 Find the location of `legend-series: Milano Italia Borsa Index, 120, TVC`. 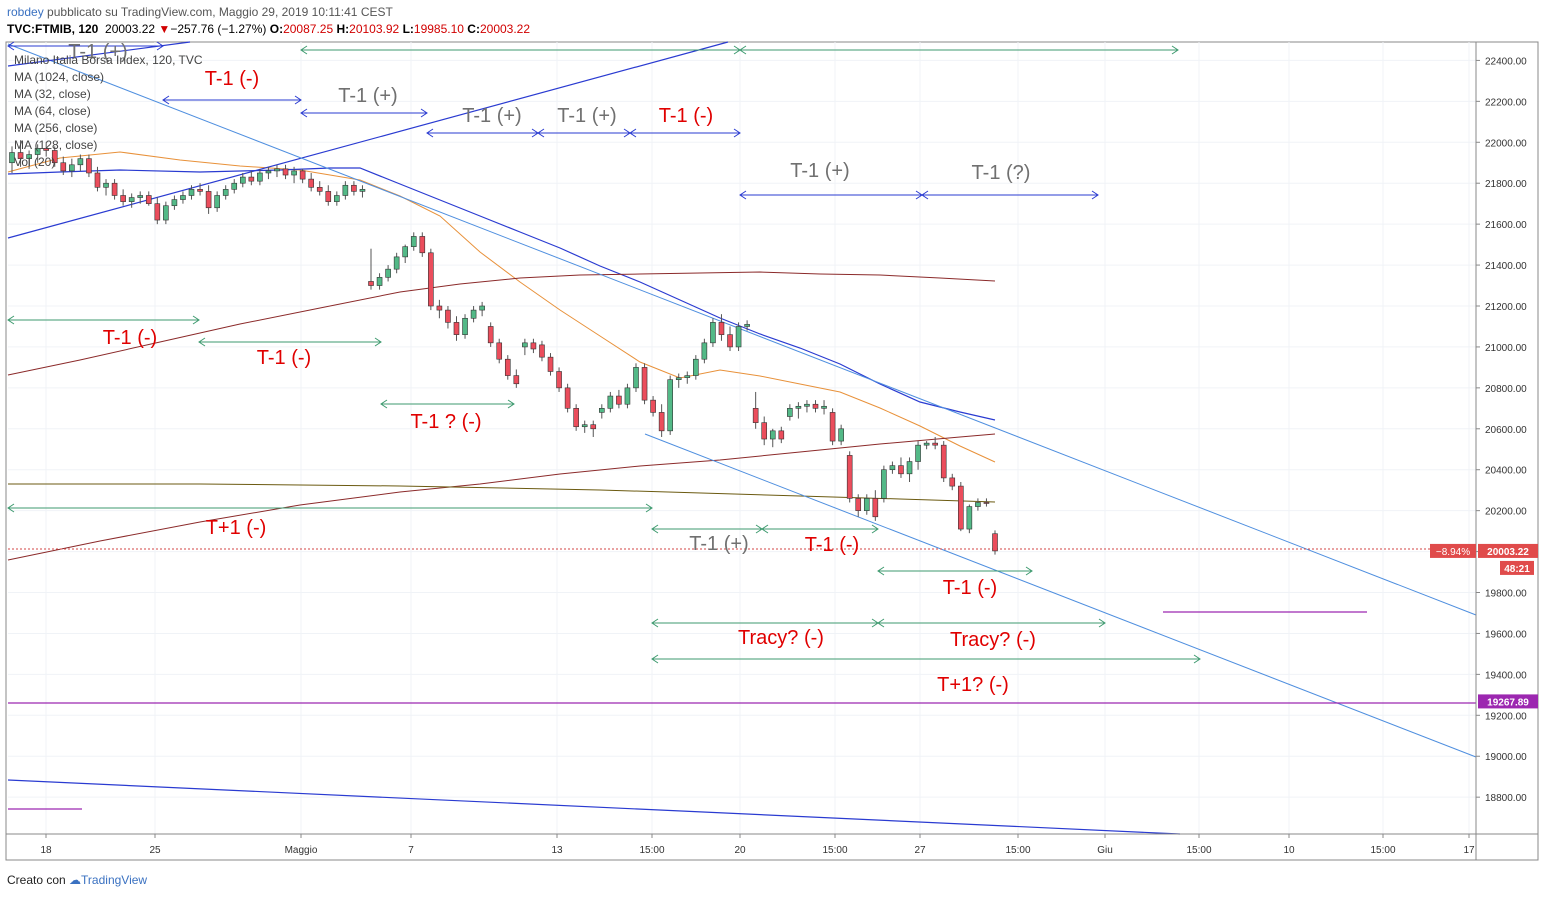

legend-series: Milano Italia Borsa Index, 120, TVC is located at coordinates (108, 60).